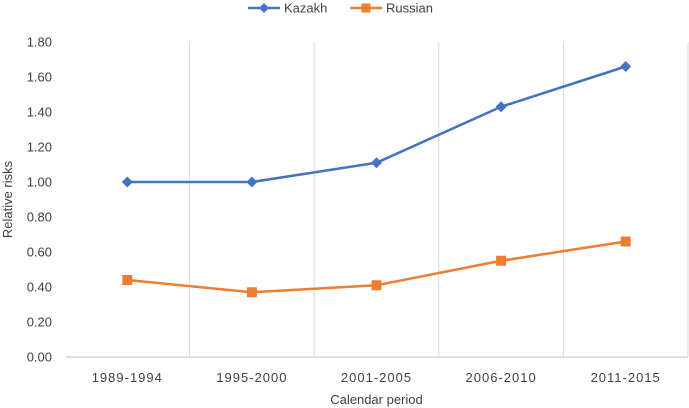 This screenshot has height=408, width=689. Describe the element at coordinates (305, 8) in the screenshot. I see `legend-label-kazakh: Kazakh` at that location.